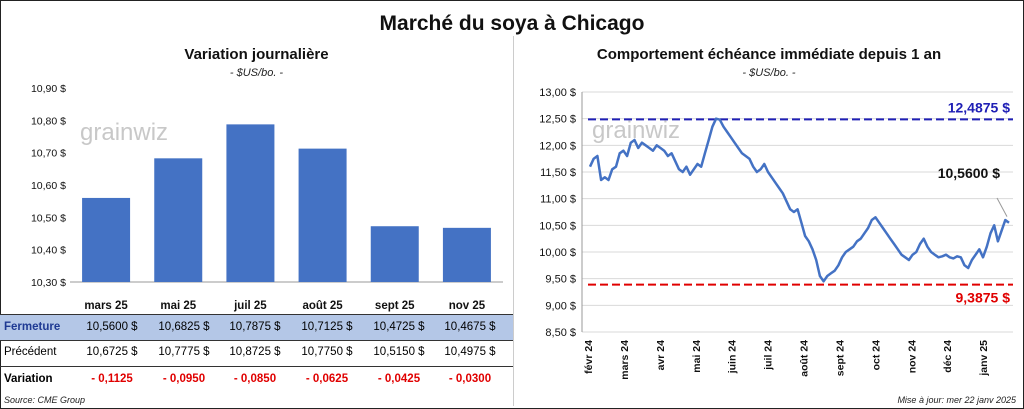 Image resolution: width=1024 pixels, height=409 pixels. I want to click on y-tick-label: 10,30 $, so click(48, 283).